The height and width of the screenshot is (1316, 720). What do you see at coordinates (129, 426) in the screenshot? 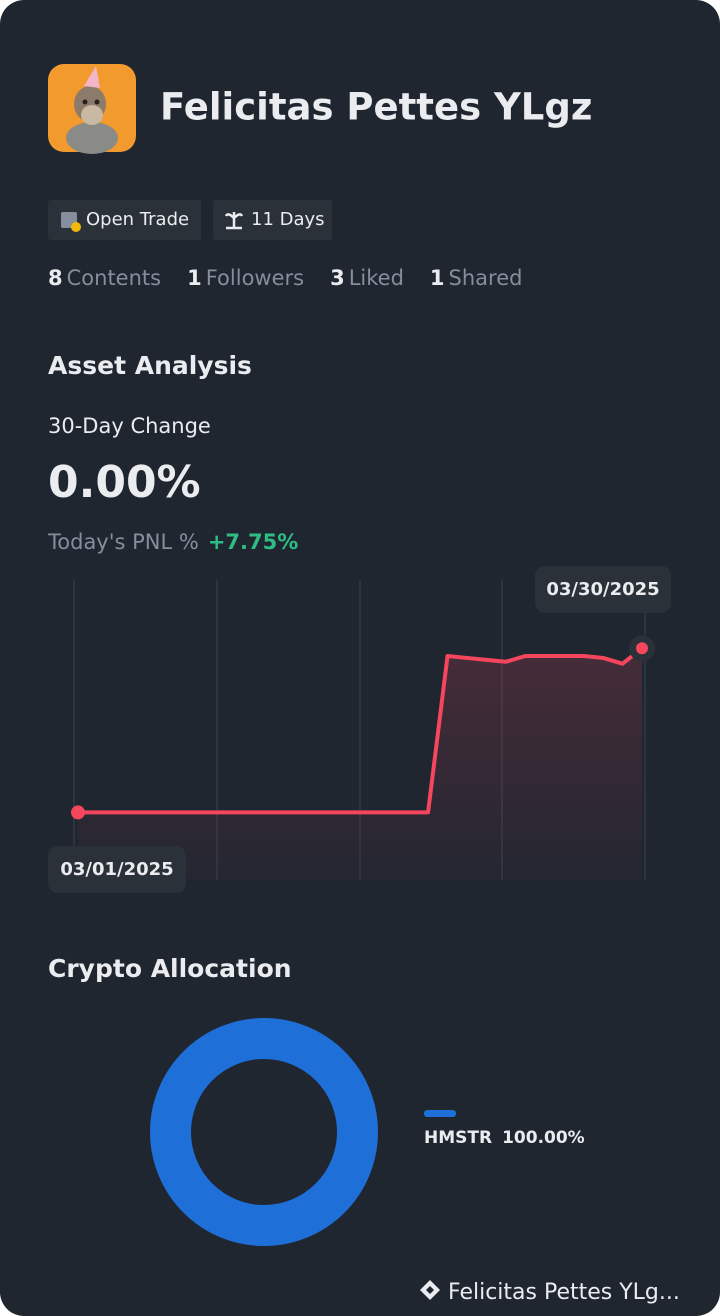
I see `change-label: 30-Day Change` at bounding box center [129, 426].